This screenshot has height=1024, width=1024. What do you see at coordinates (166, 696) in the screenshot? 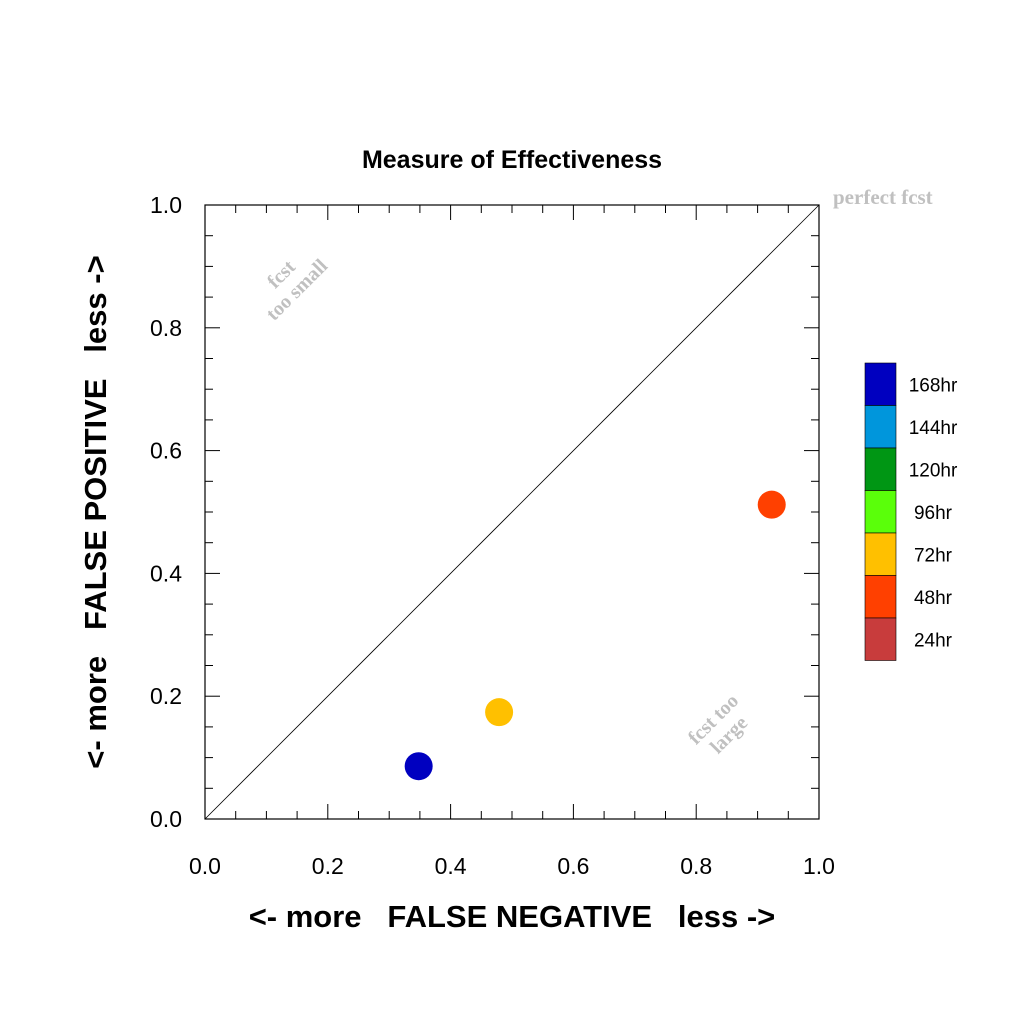
I see `y-tick-label: 0.2` at bounding box center [166, 696].